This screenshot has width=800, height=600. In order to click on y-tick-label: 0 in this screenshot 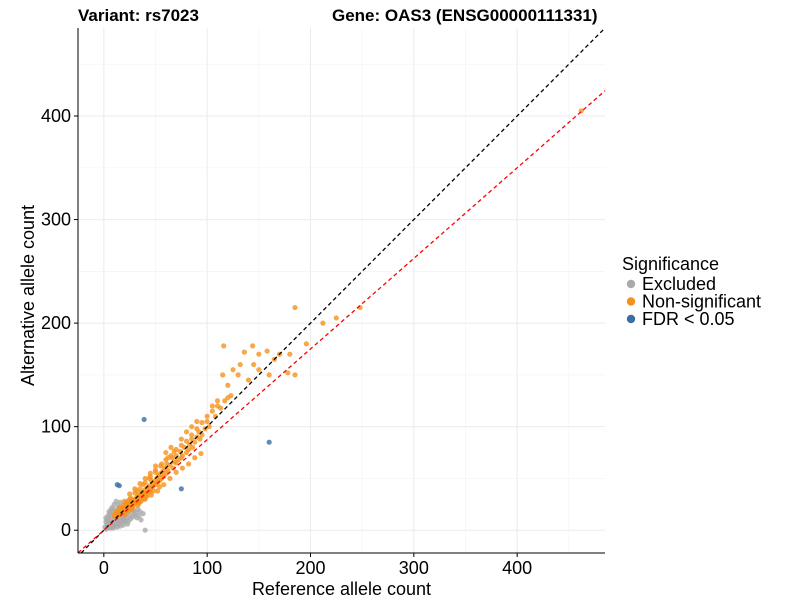, I will do `click(66, 530)`.